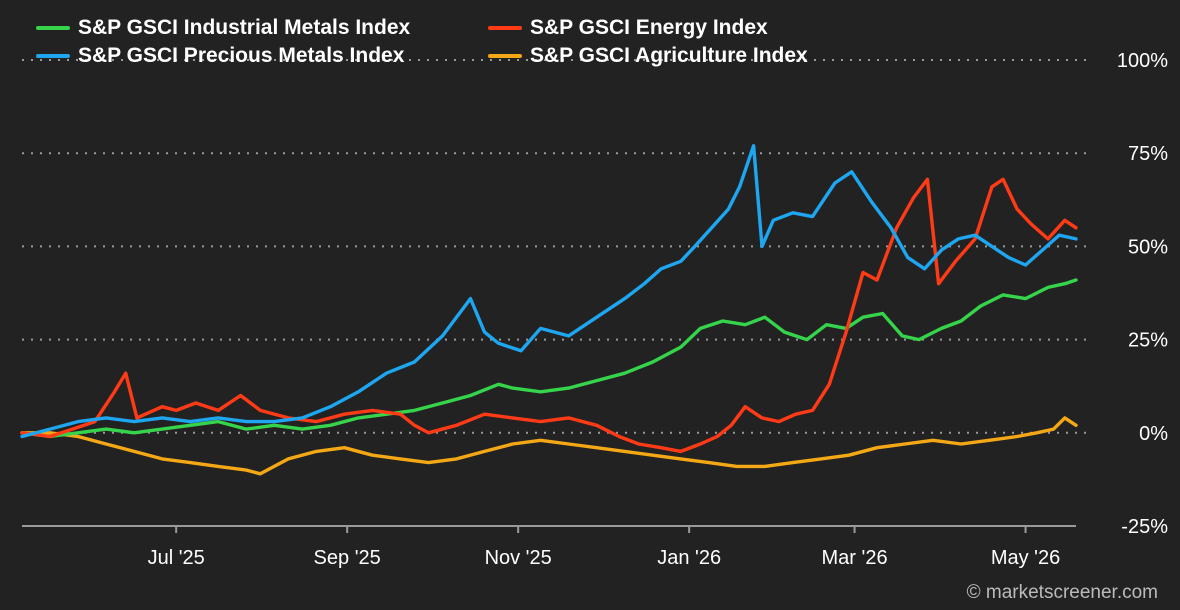  I want to click on legend-item-industrial-metals: S&P GSCI Industrial Metals Index, so click(223, 28).